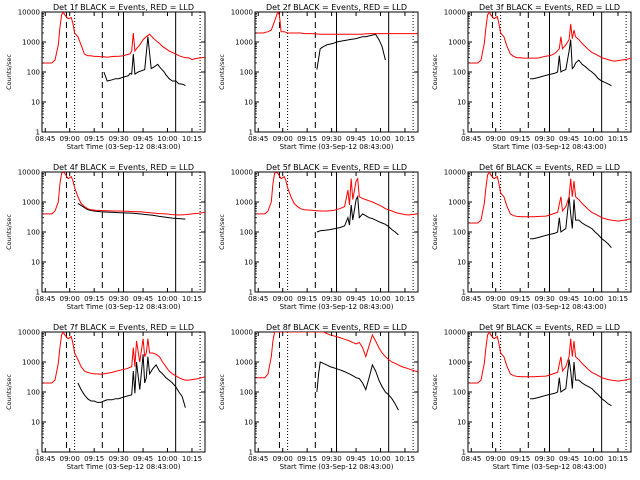 This screenshot has width=640, height=480. Describe the element at coordinates (461, 103) in the screenshot. I see `chart-3-y-tick-label-2: 10` at that location.